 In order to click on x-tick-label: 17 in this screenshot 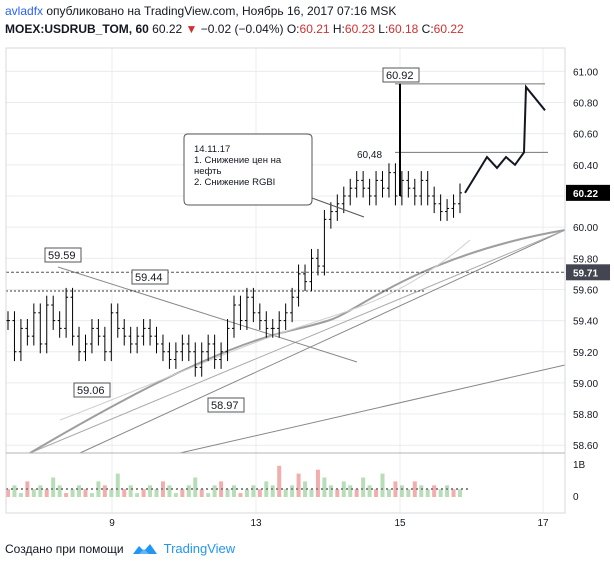, I will do `click(543, 523)`.